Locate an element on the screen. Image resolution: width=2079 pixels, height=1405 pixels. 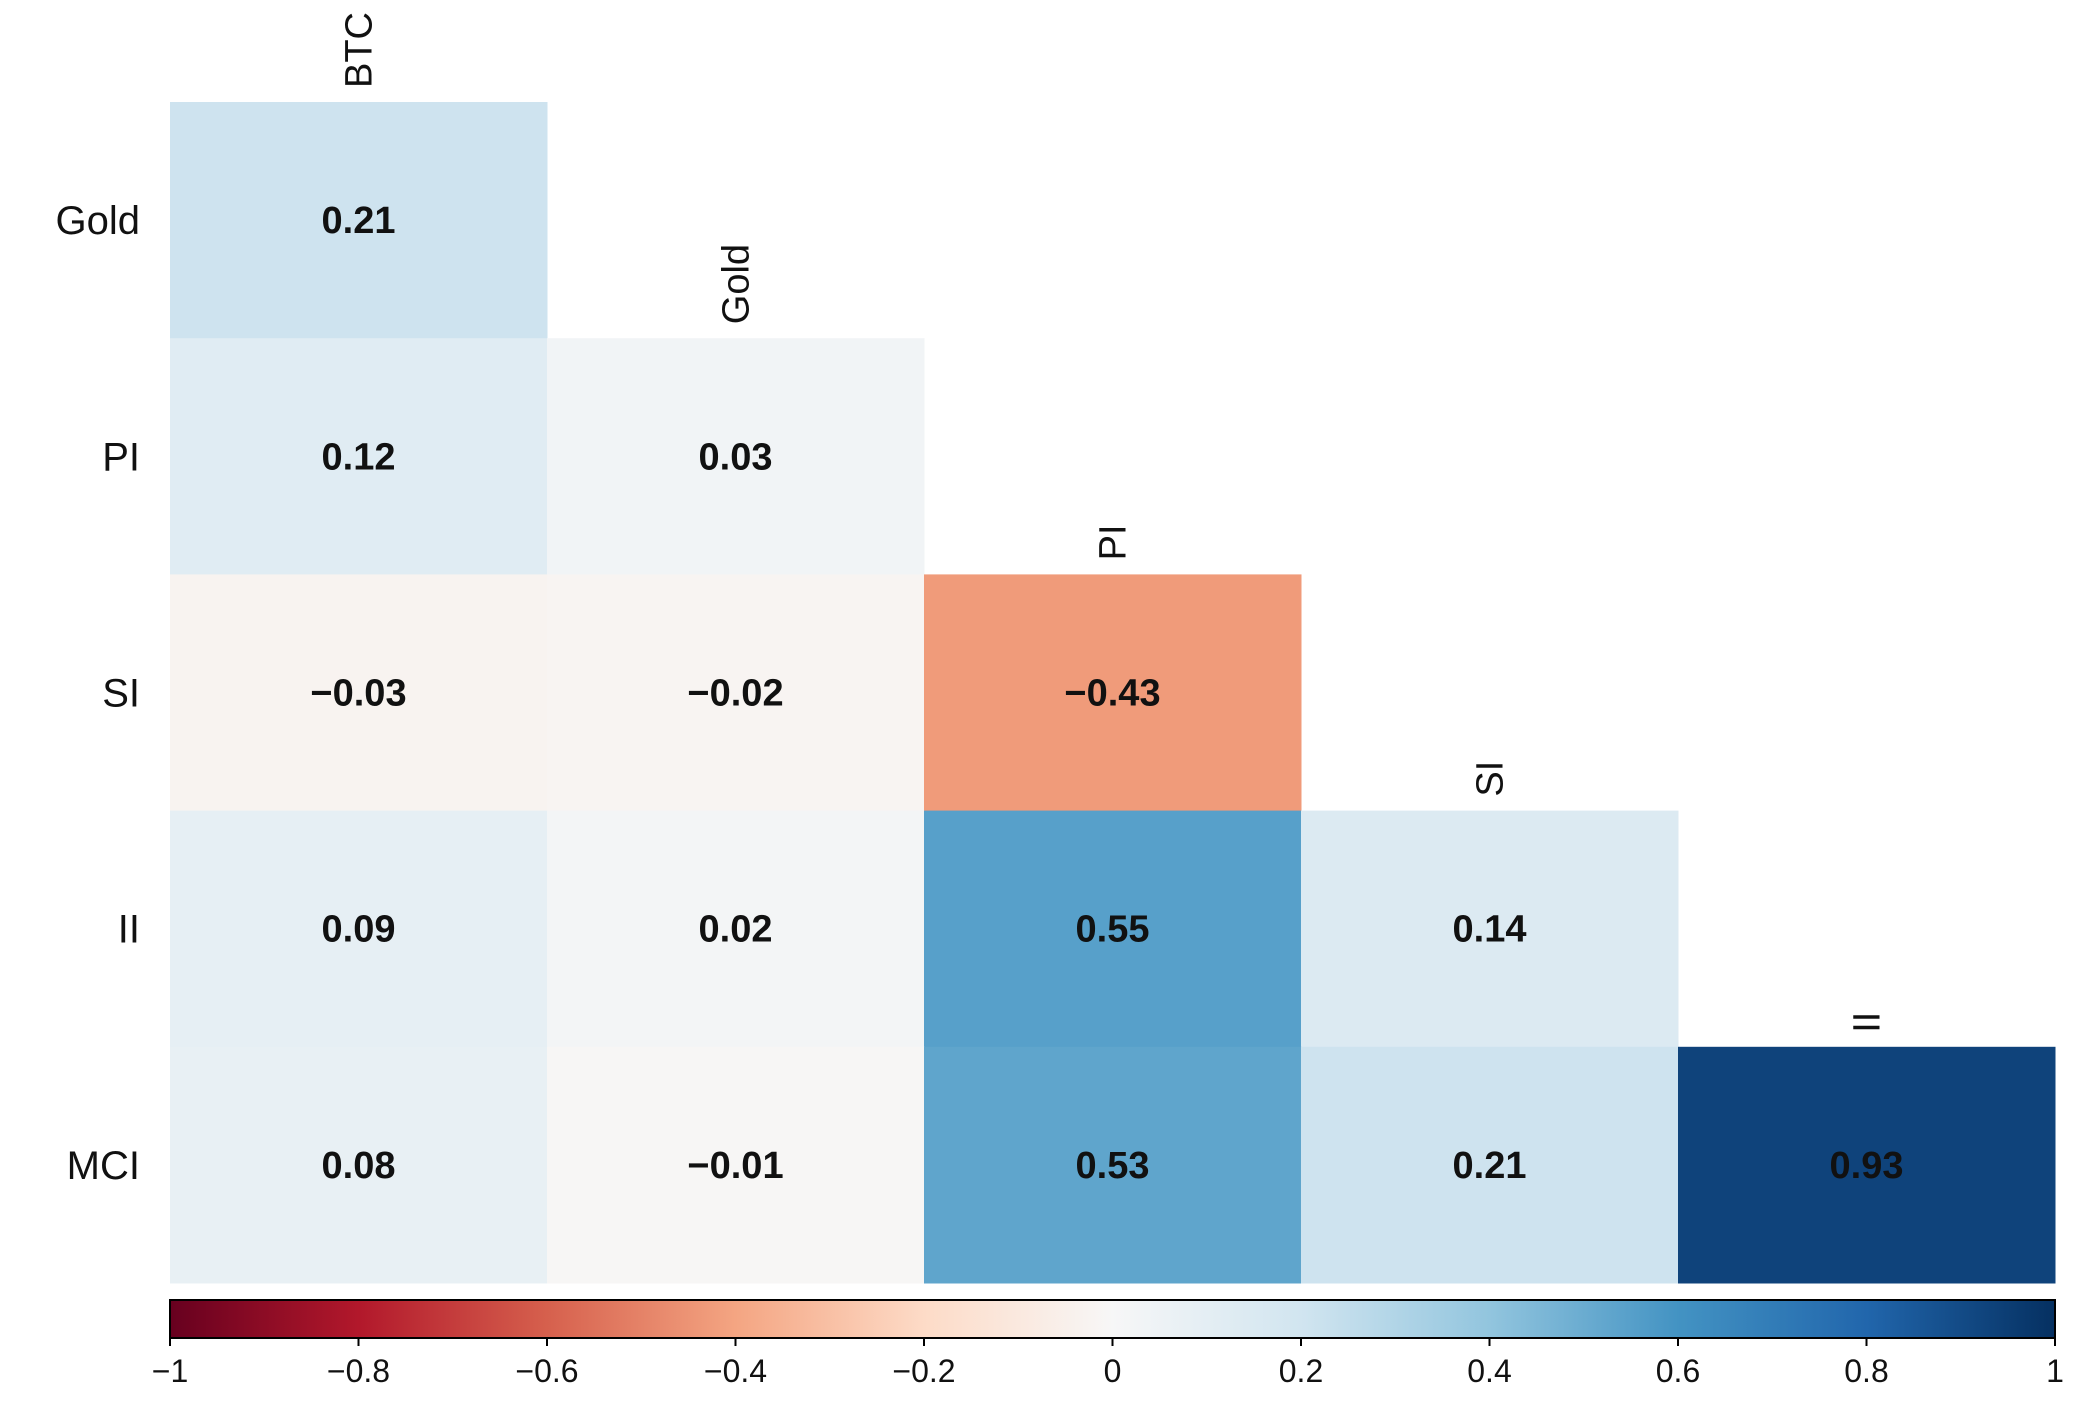
cell-value-si-pi: −0.43 is located at coordinates (1112, 694).